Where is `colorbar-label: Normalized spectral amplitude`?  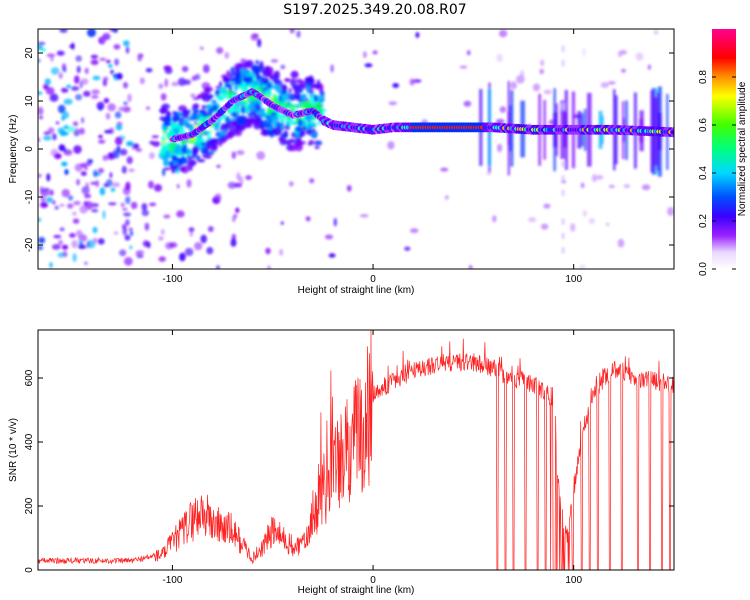
colorbar-label: Normalized spectral amplitude is located at coordinates (742, 148).